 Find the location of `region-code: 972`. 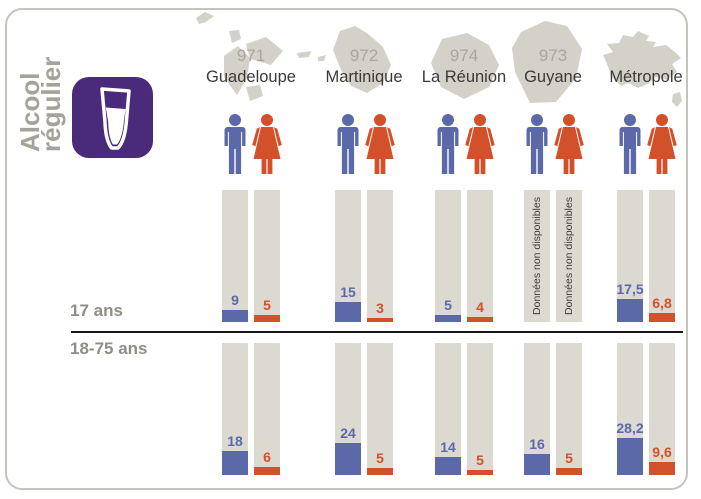

region-code: 972 is located at coordinates (364, 55).